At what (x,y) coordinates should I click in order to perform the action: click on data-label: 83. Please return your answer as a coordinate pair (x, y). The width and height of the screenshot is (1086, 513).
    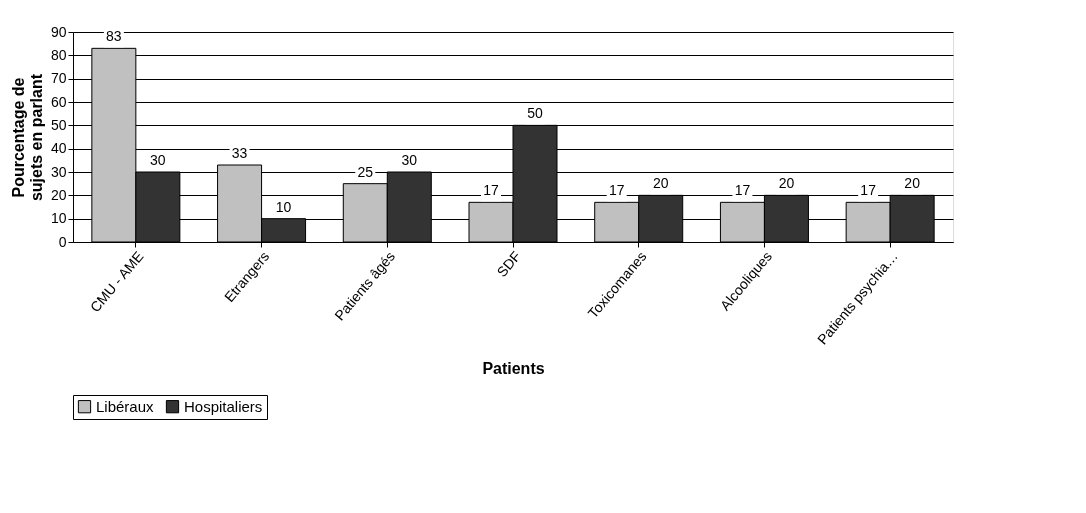
    Looking at the image, I should click on (114, 36).